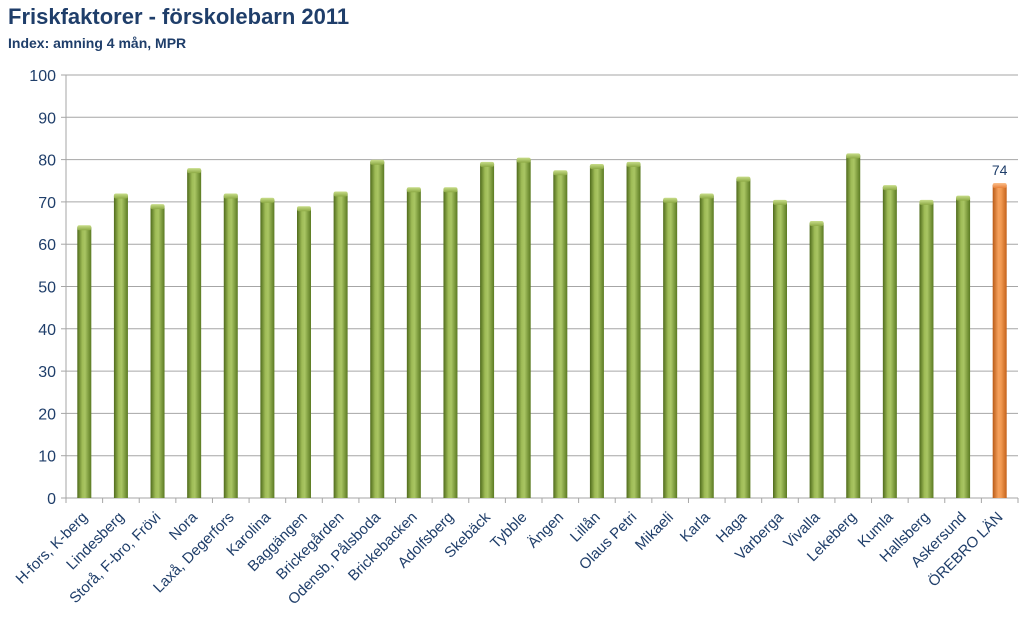 This screenshot has width=1024, height=633. I want to click on y-tick-label: 90, so click(47, 118).